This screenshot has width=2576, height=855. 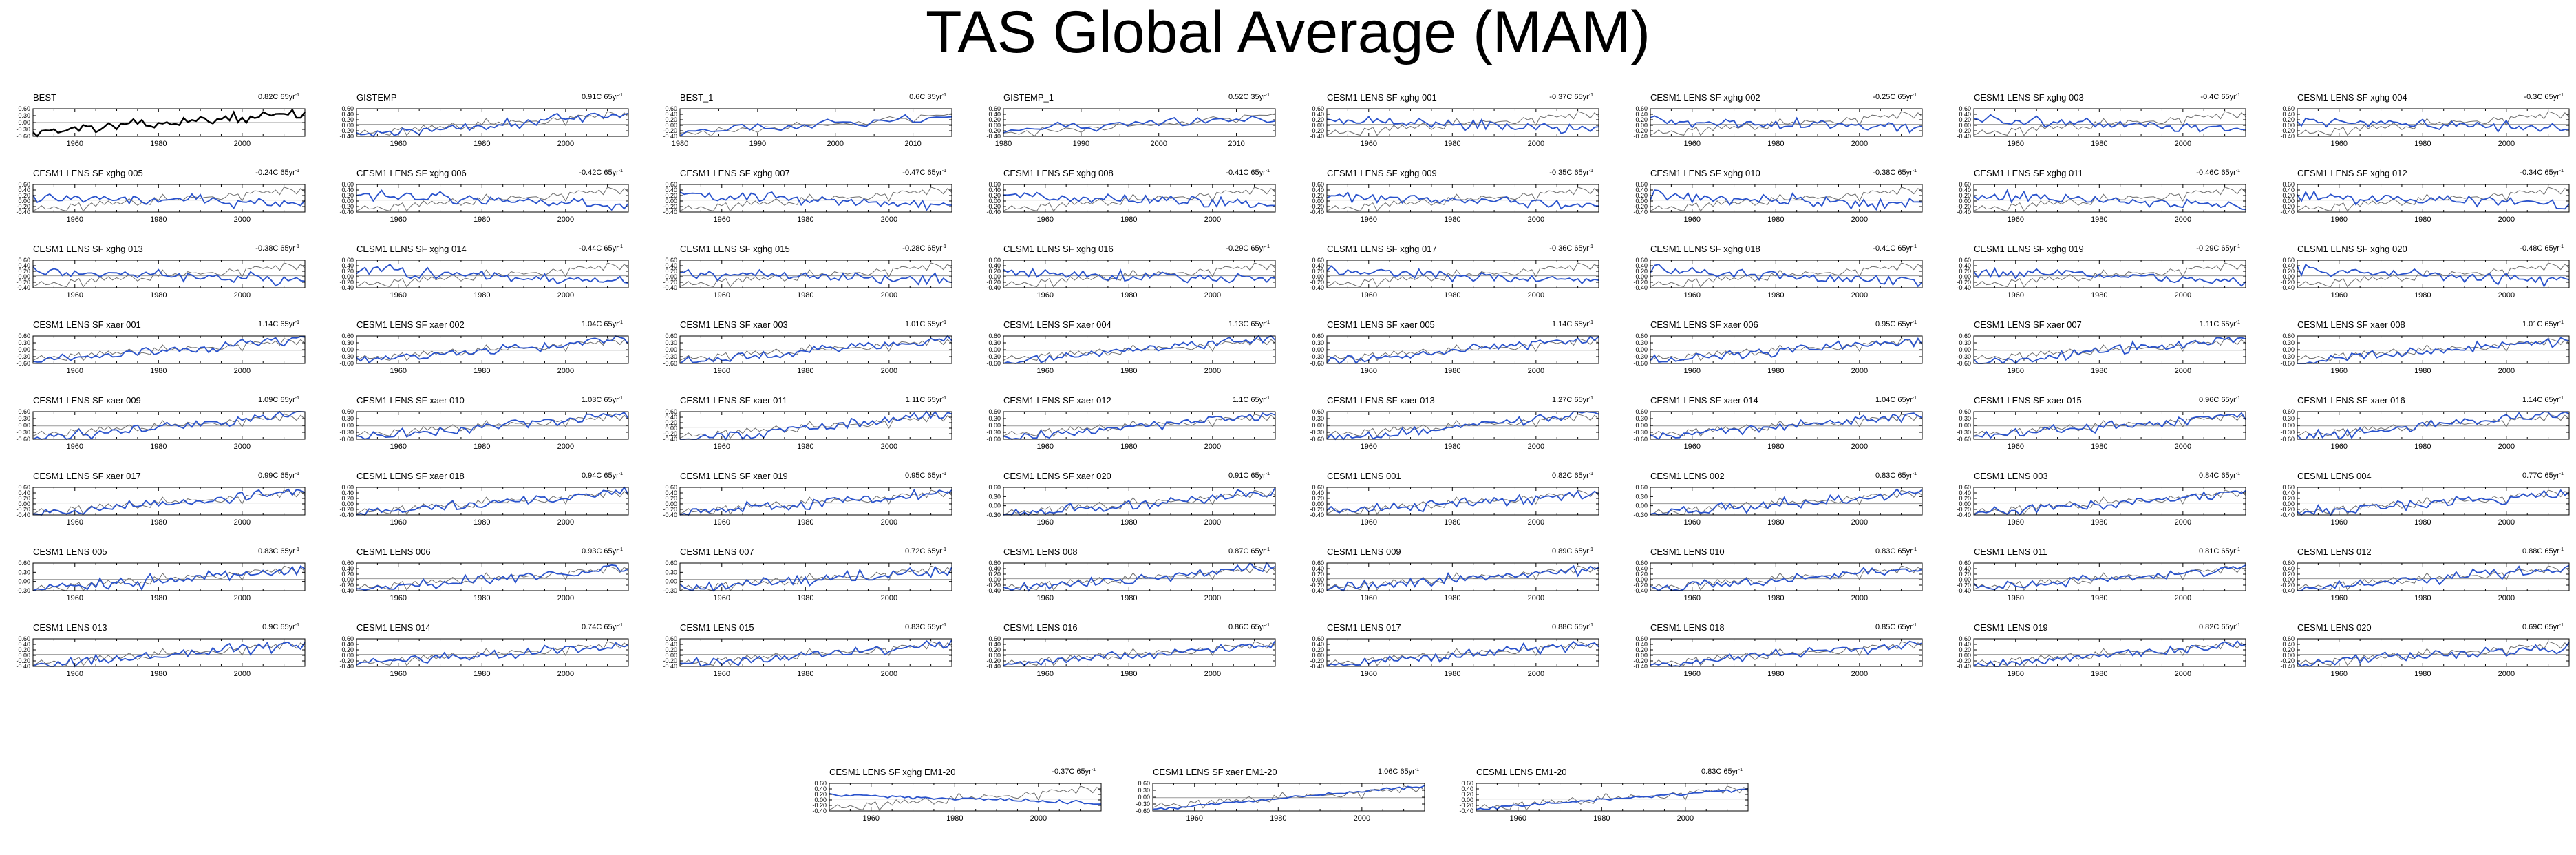 What do you see at coordinates (24, 115) in the screenshot?
I see `y-tick-label: 0.30` at bounding box center [24, 115].